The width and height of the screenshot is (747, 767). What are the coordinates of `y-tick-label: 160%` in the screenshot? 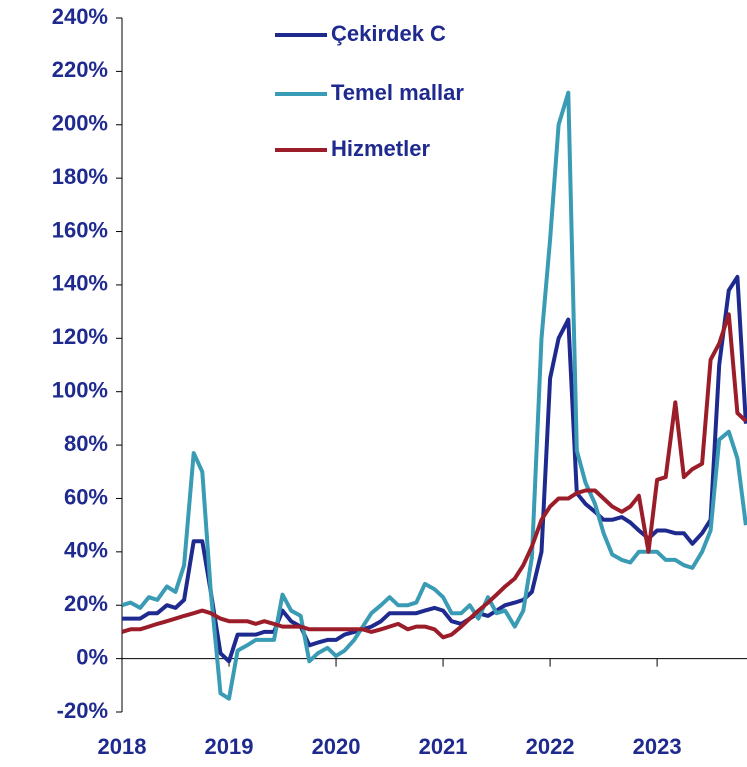 It's located at (80, 229).